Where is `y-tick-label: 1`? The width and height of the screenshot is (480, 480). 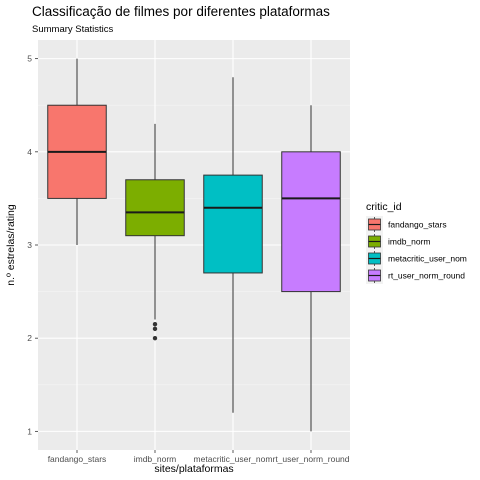
y-tick-label: 1 is located at coordinates (29, 431).